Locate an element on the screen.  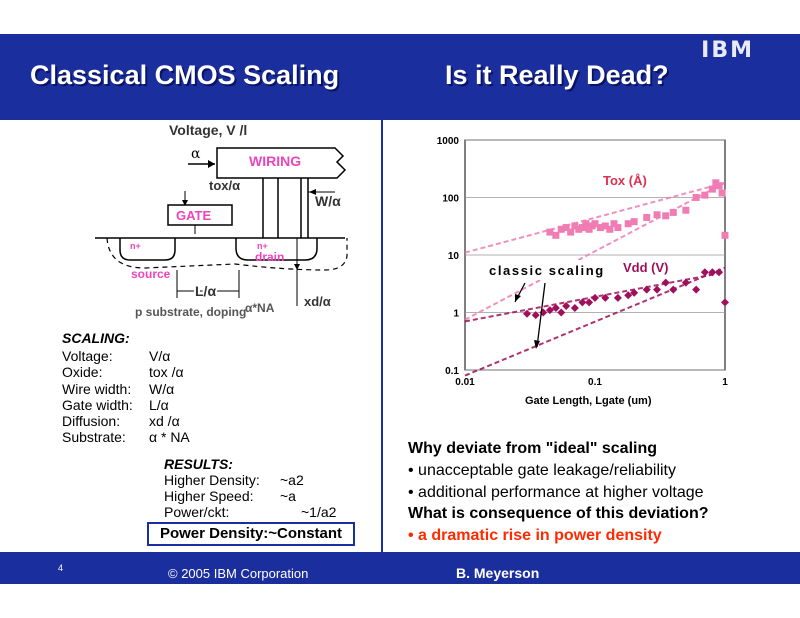
wiring-shape is located at coordinates (281, 163).